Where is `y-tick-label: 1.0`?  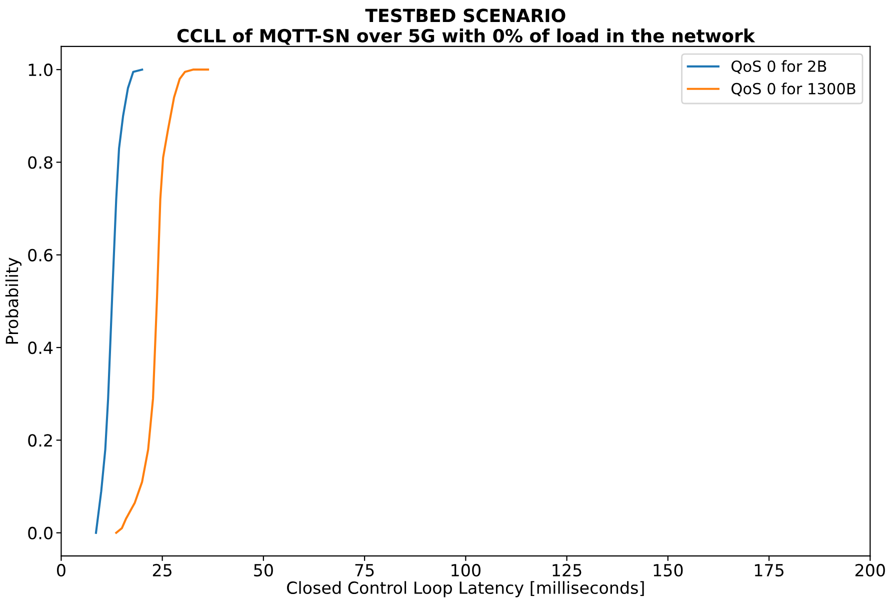
y-tick-label: 1.0 is located at coordinates (40, 70).